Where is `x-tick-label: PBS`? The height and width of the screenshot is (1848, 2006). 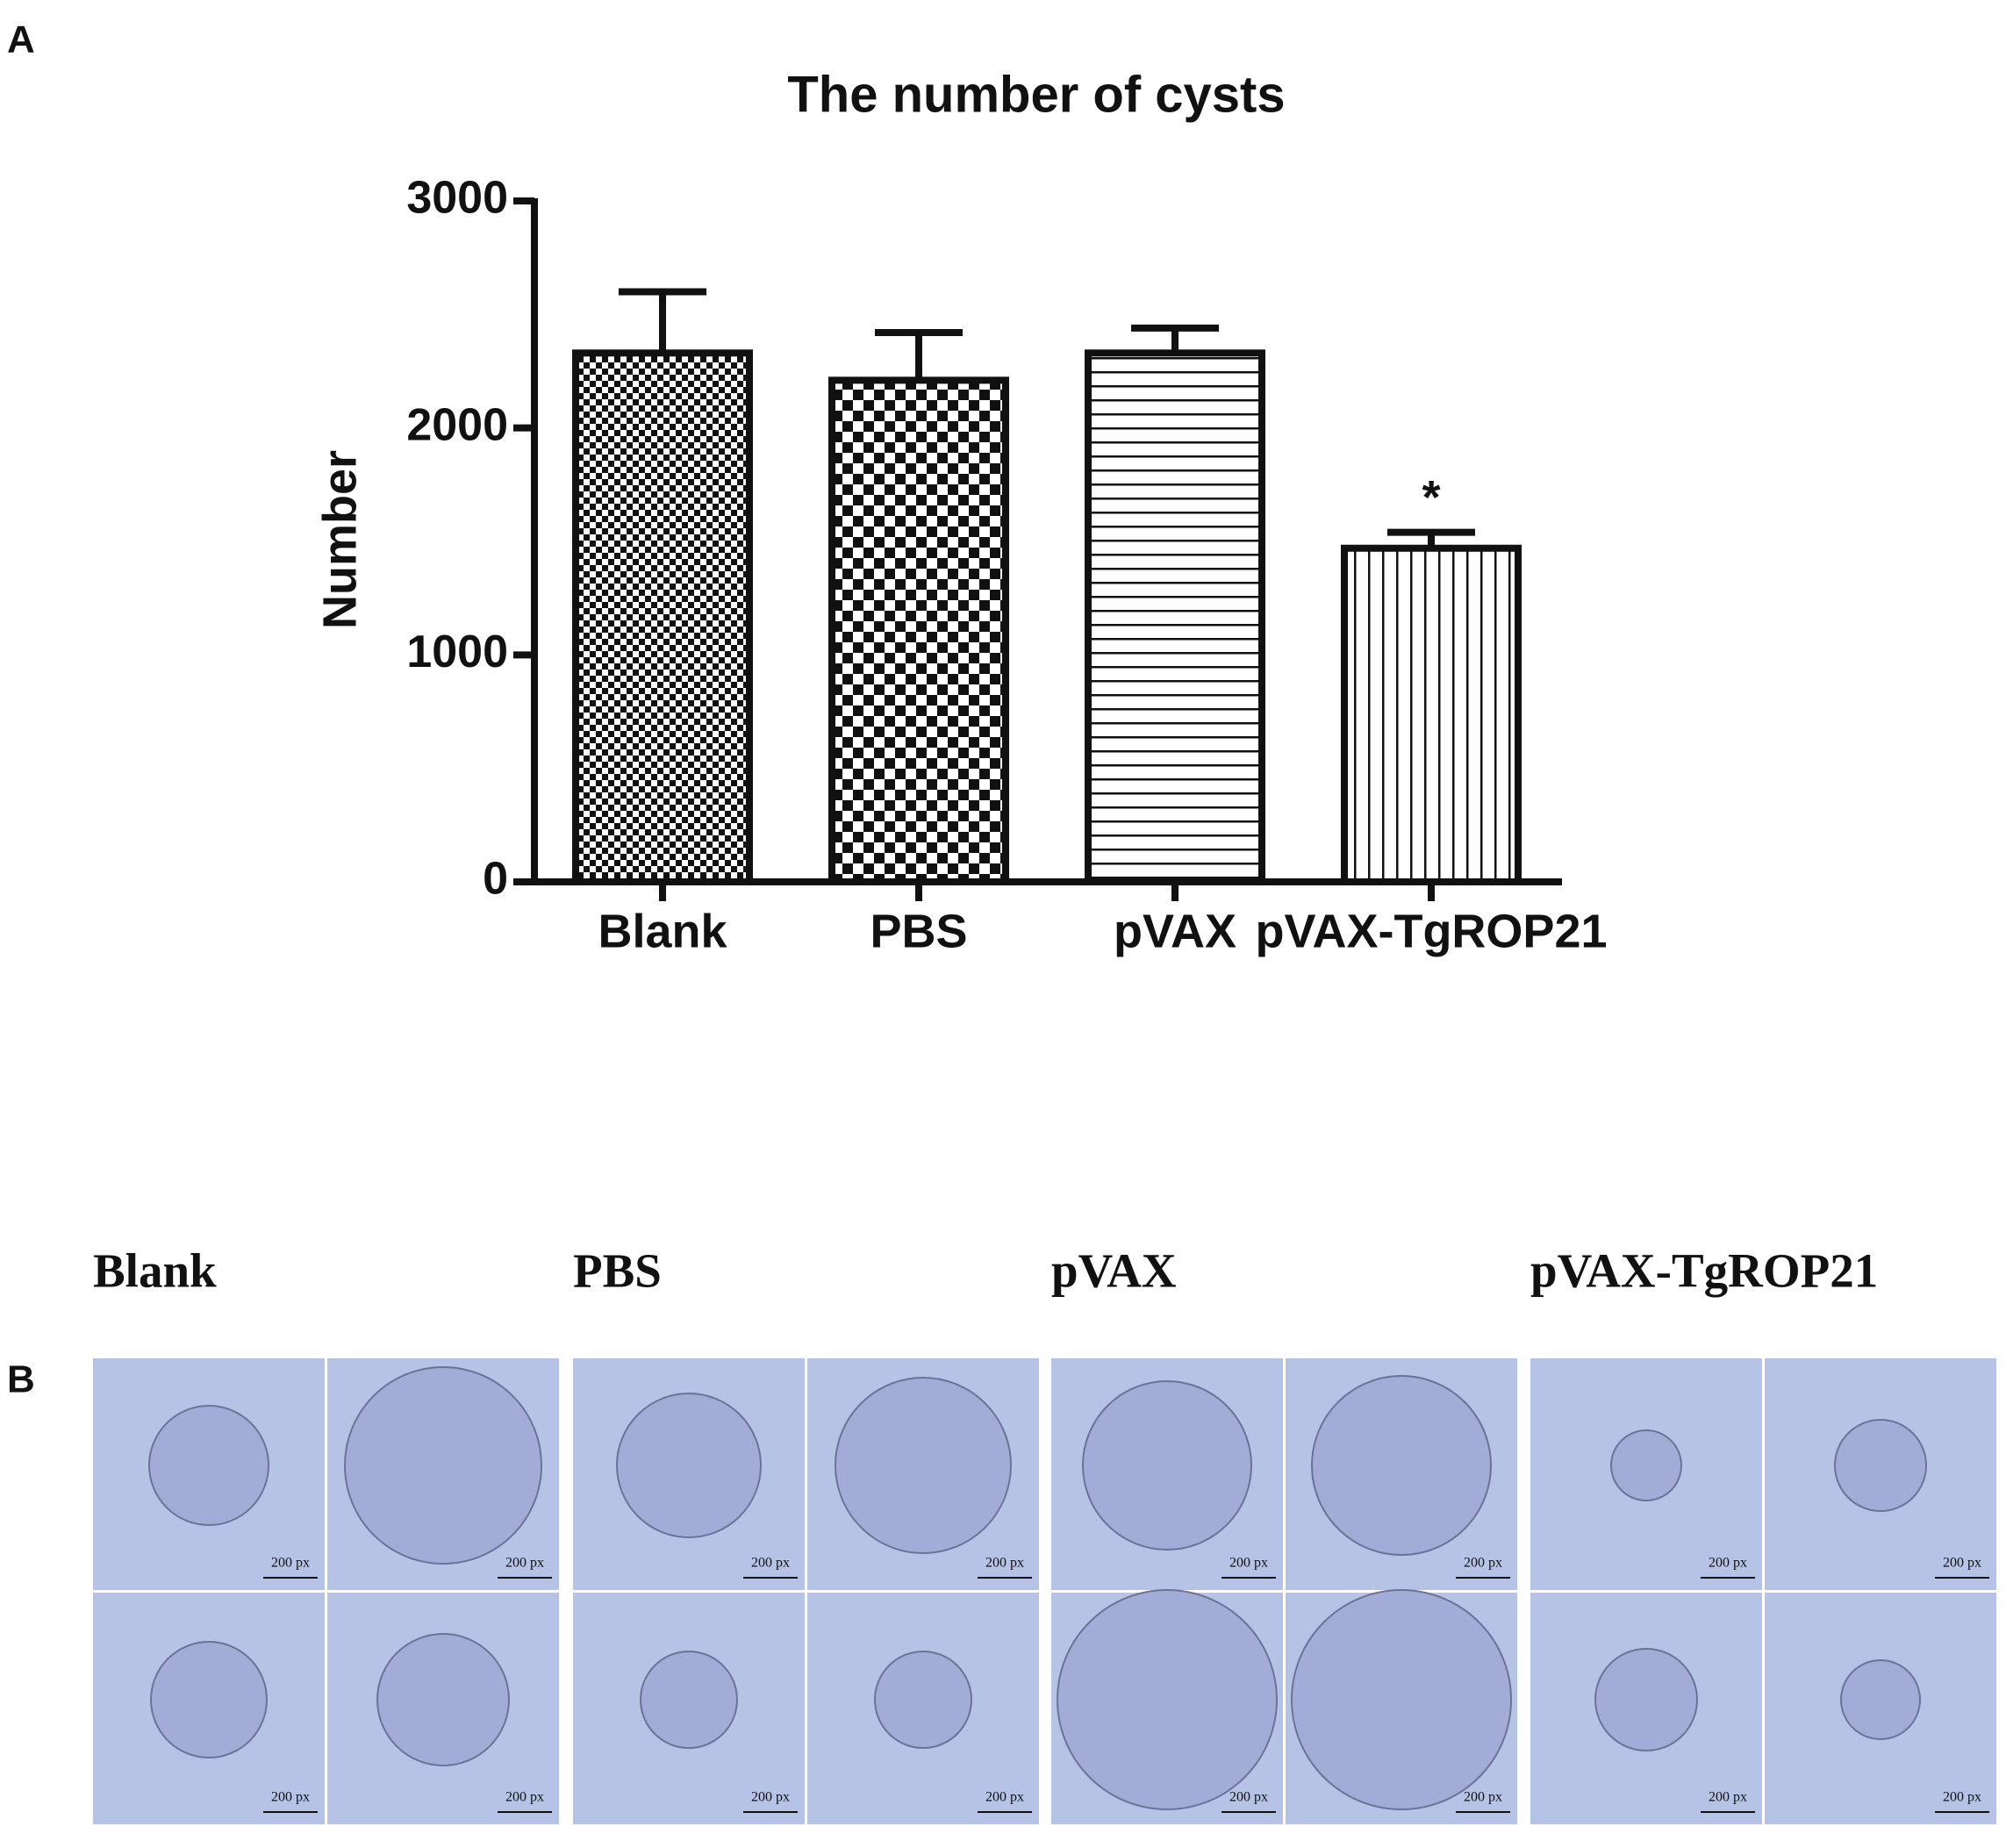 x-tick-label: PBS is located at coordinates (918, 931).